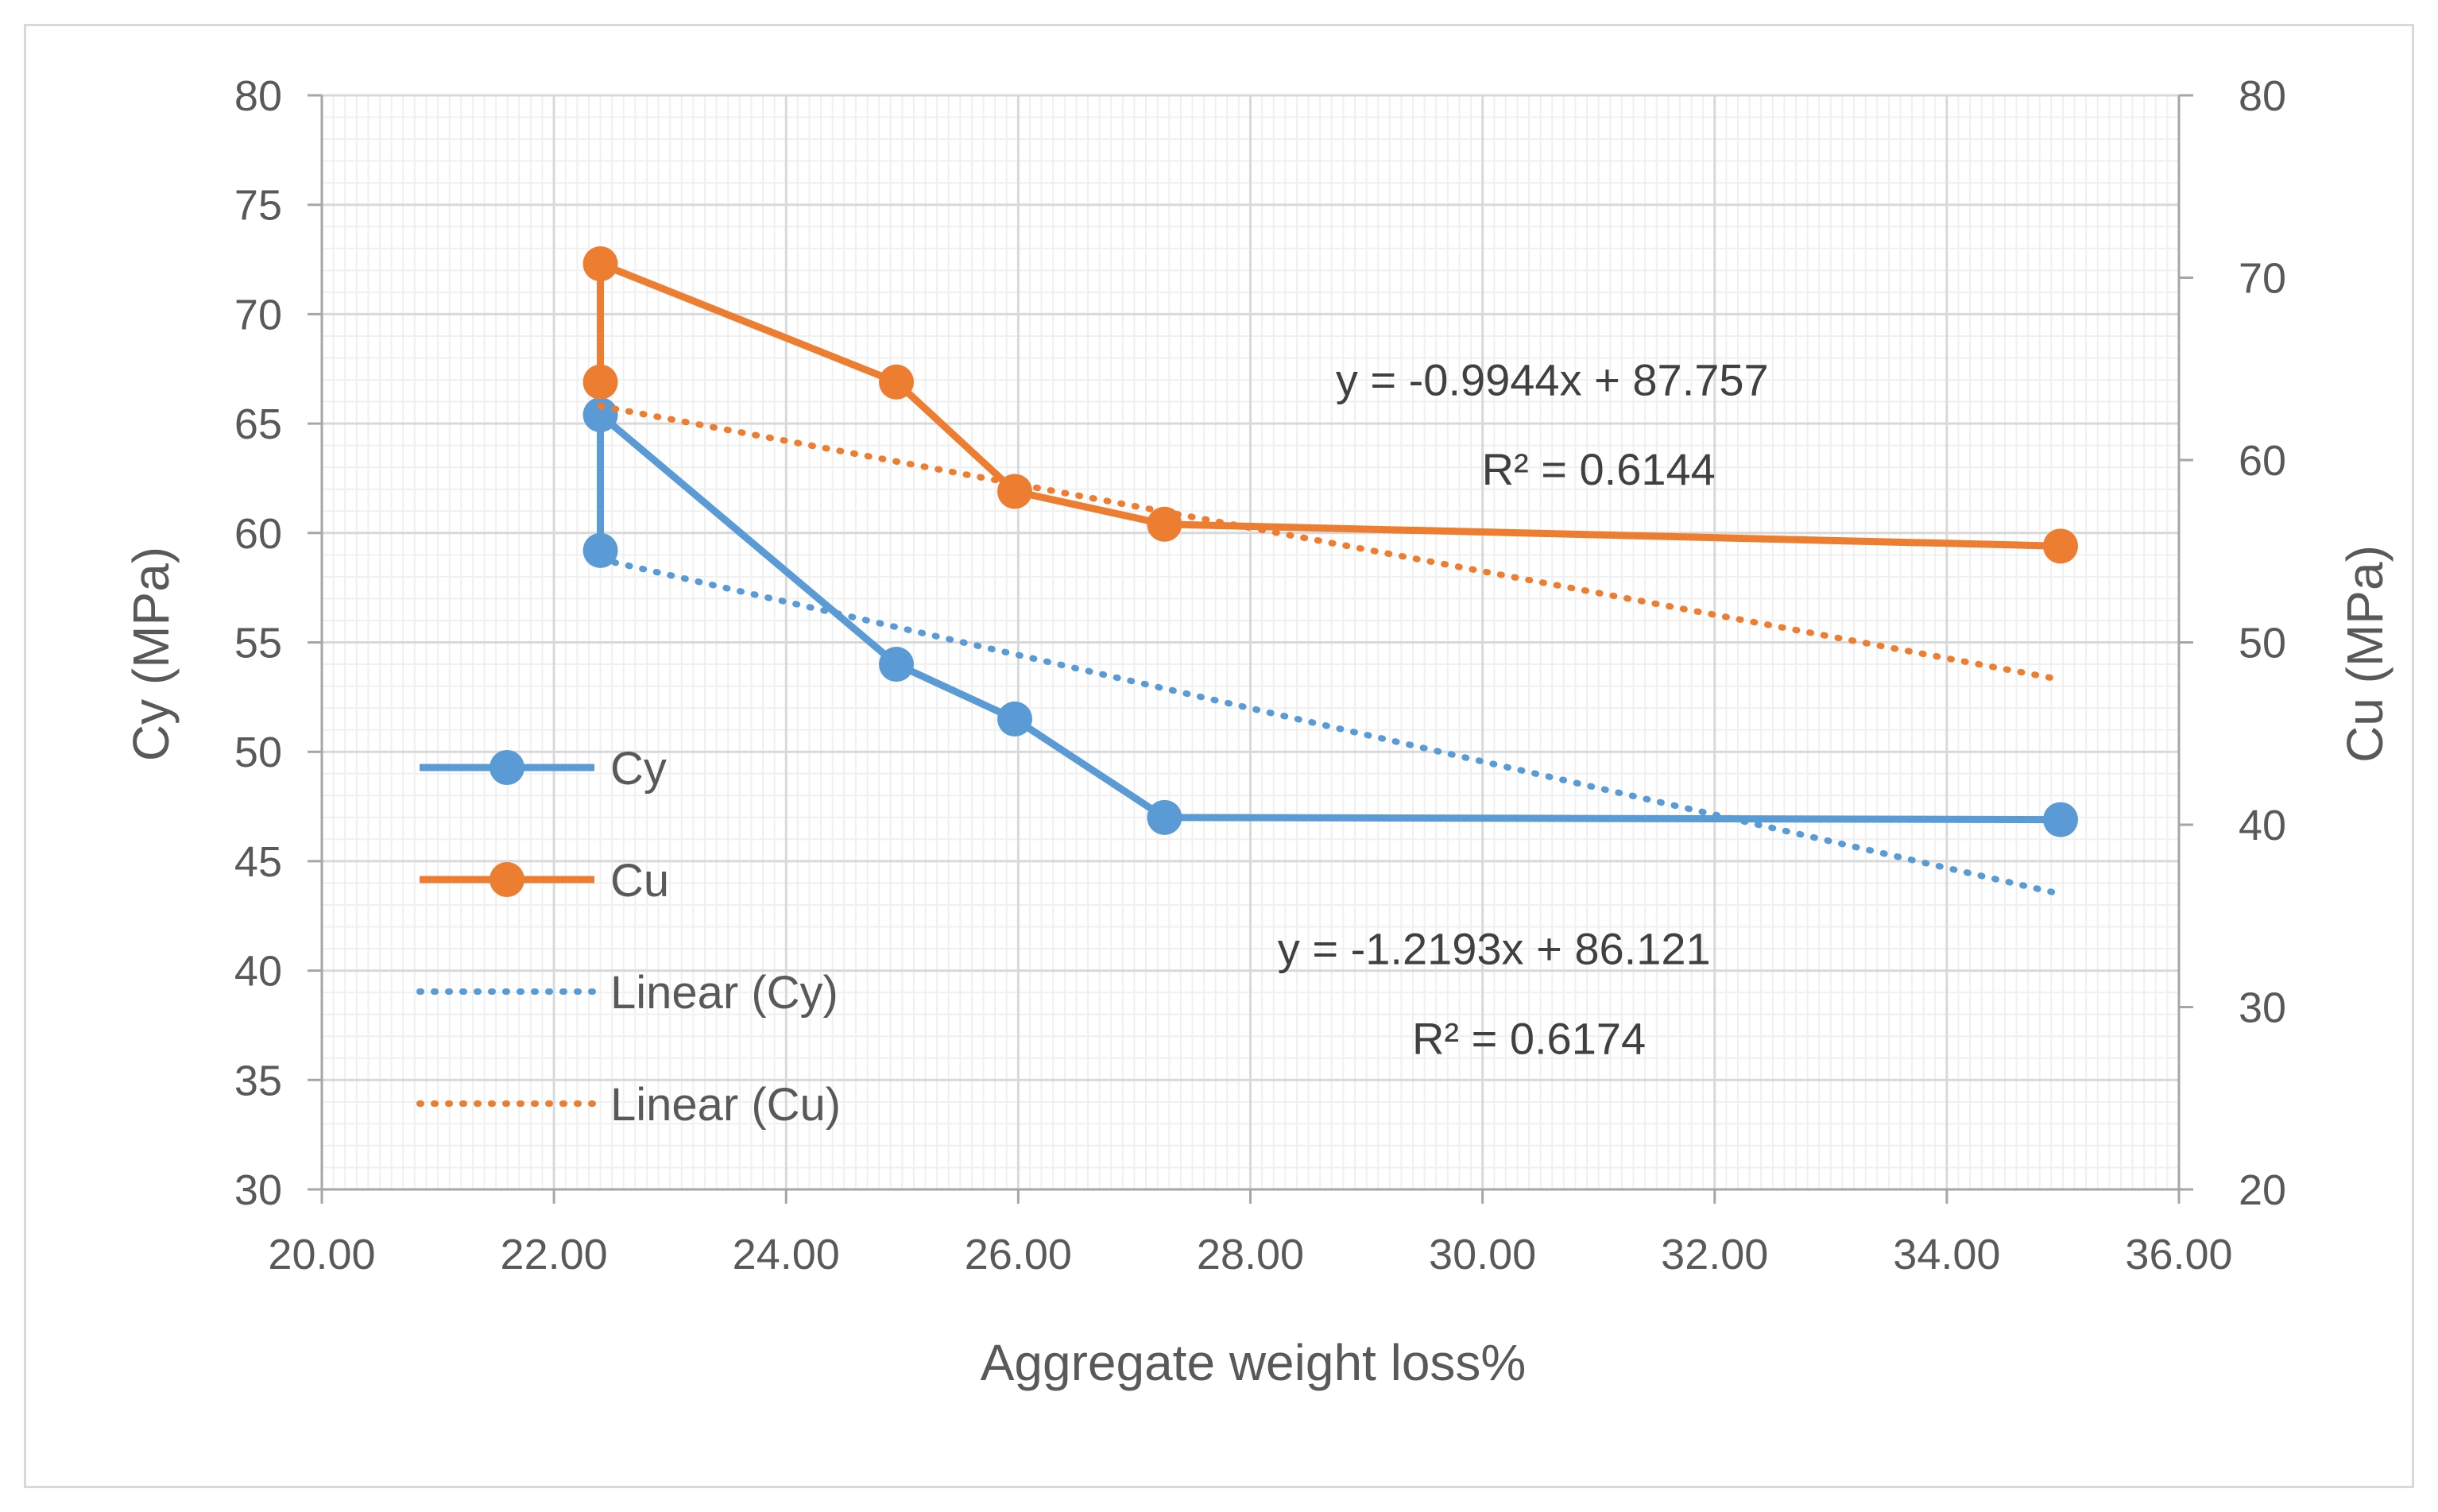 The height and width of the screenshot is (1512, 2438). I want to click on y-tick-label: 35, so click(258, 1080).